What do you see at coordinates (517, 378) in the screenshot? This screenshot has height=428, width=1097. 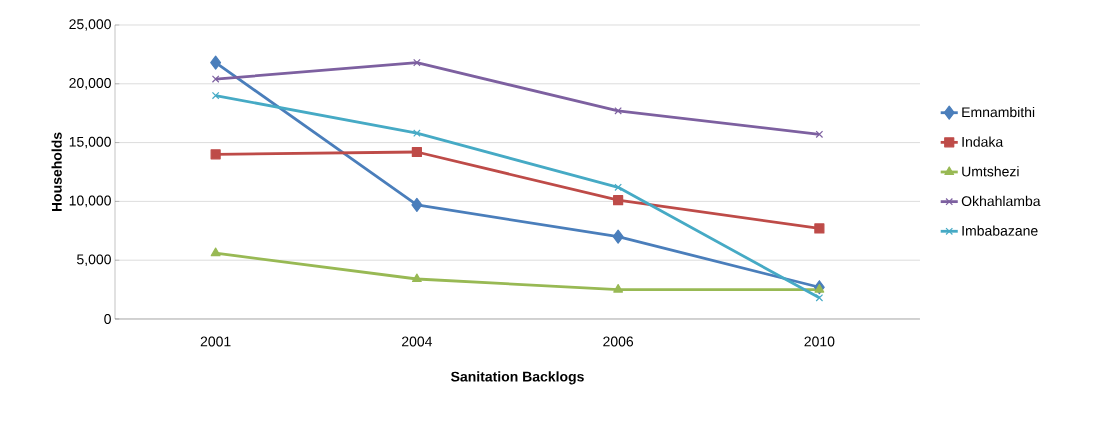 I see `x-axis-title: Sanitation Backlogs` at bounding box center [517, 378].